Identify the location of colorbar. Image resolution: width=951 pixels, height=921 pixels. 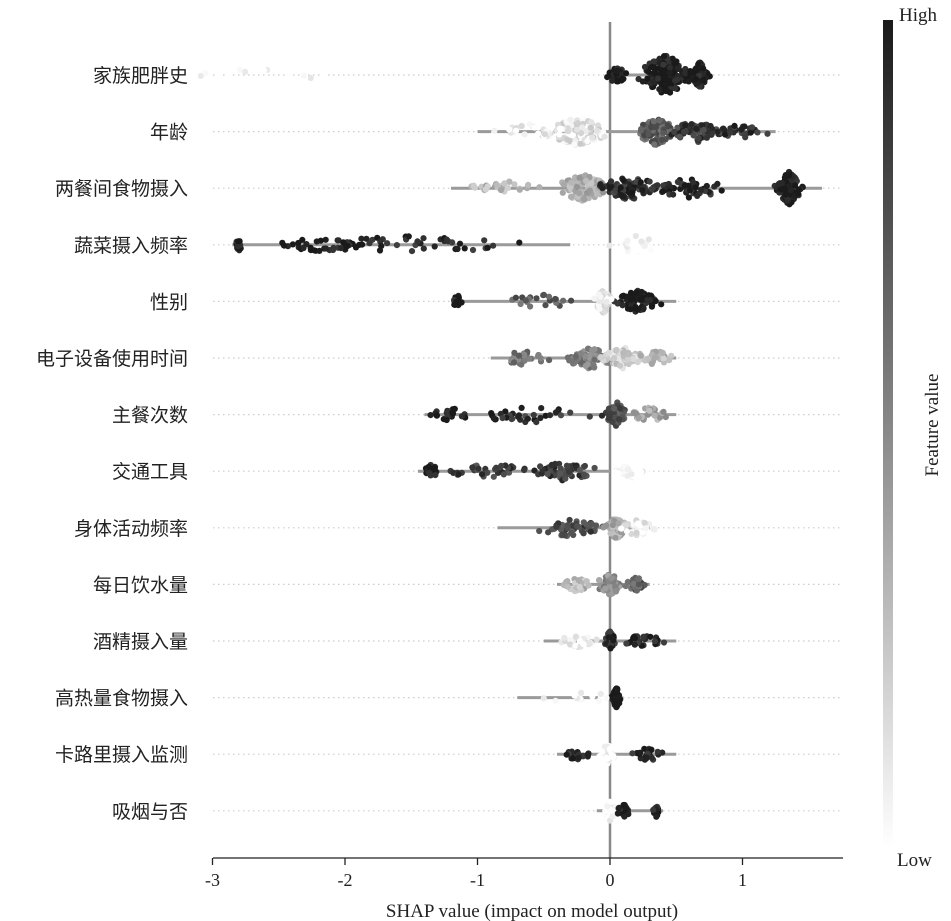
(888, 434).